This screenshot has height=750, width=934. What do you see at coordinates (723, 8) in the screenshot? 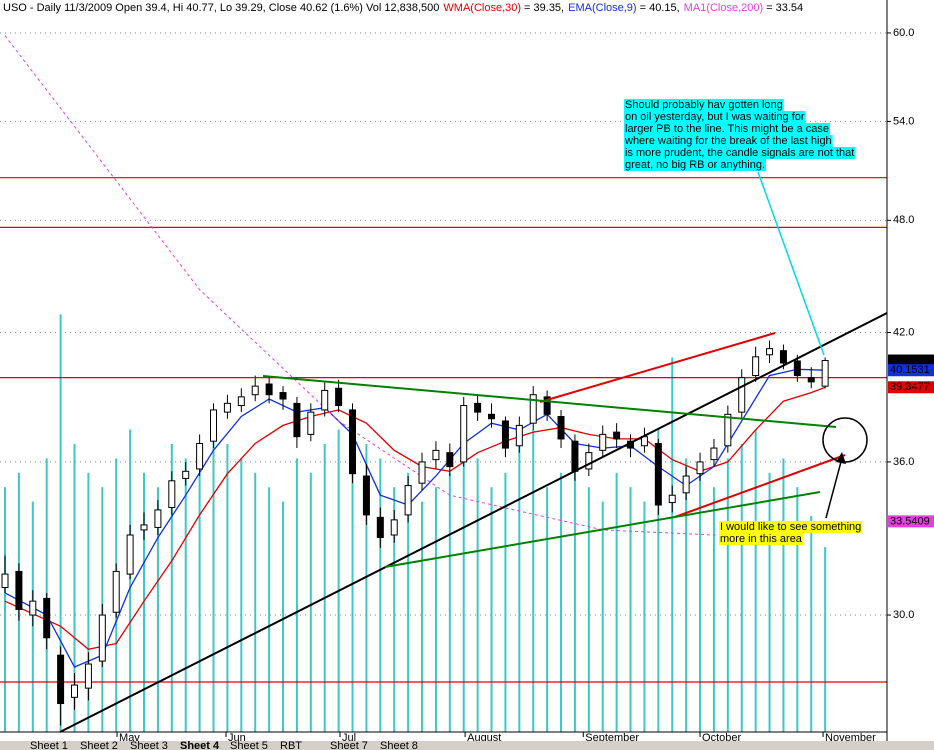
I see `legend-name: MA1(Close,200)` at bounding box center [723, 8].